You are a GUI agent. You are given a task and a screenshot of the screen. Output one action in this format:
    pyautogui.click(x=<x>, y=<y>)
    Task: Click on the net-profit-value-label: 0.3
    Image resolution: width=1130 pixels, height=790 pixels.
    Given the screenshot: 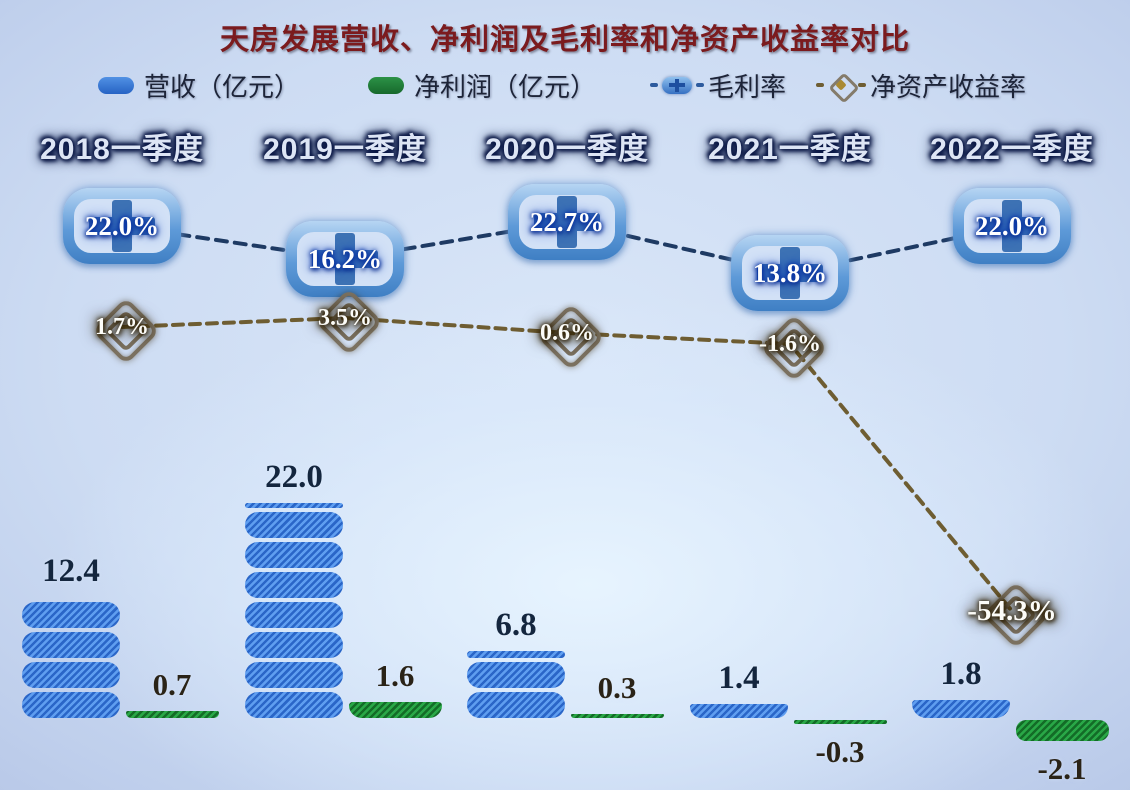 What is the action you would take?
    pyautogui.click(x=617, y=687)
    